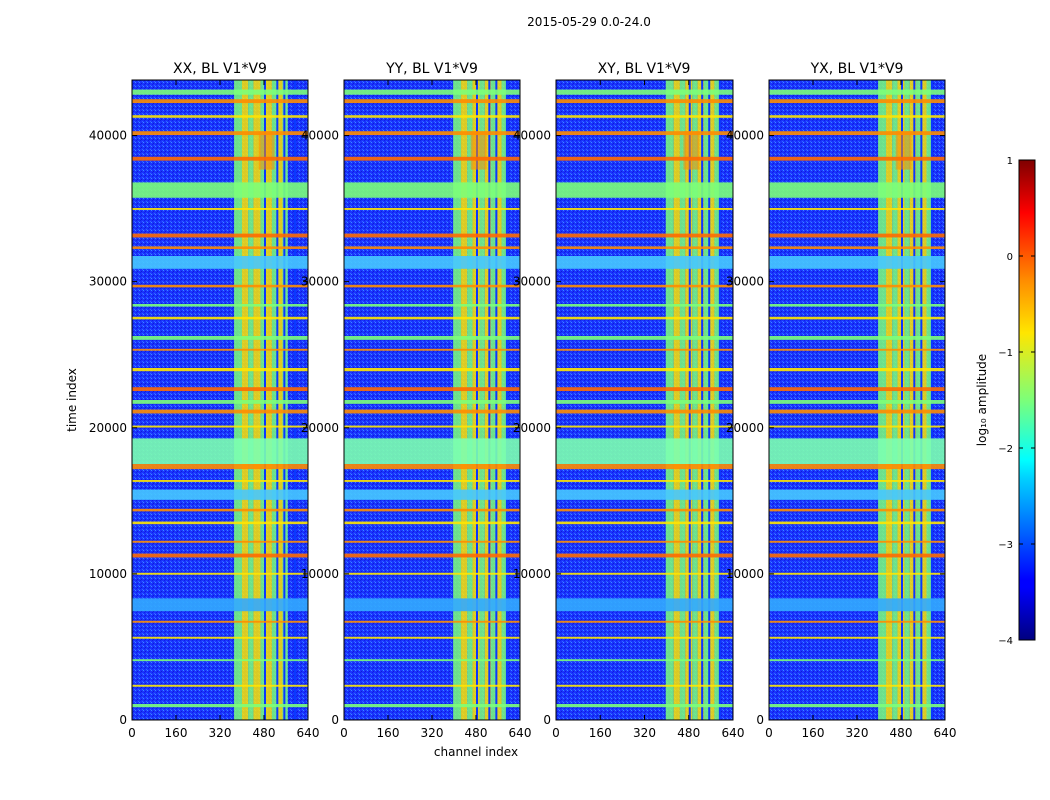 The width and height of the screenshot is (1050, 800). I want to click on x-tick-label: 480, so click(688, 733).